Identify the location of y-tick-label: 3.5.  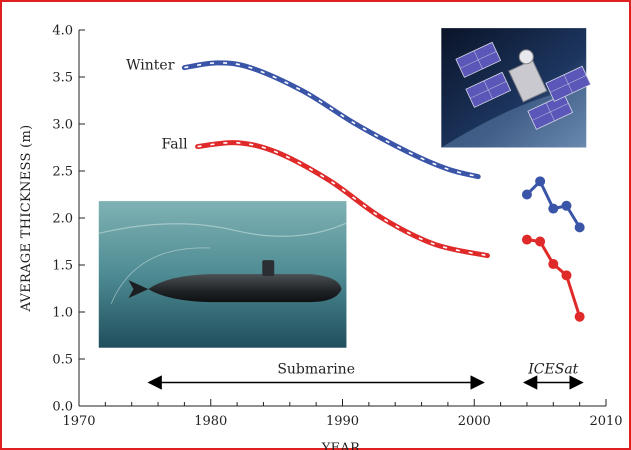
(62, 78).